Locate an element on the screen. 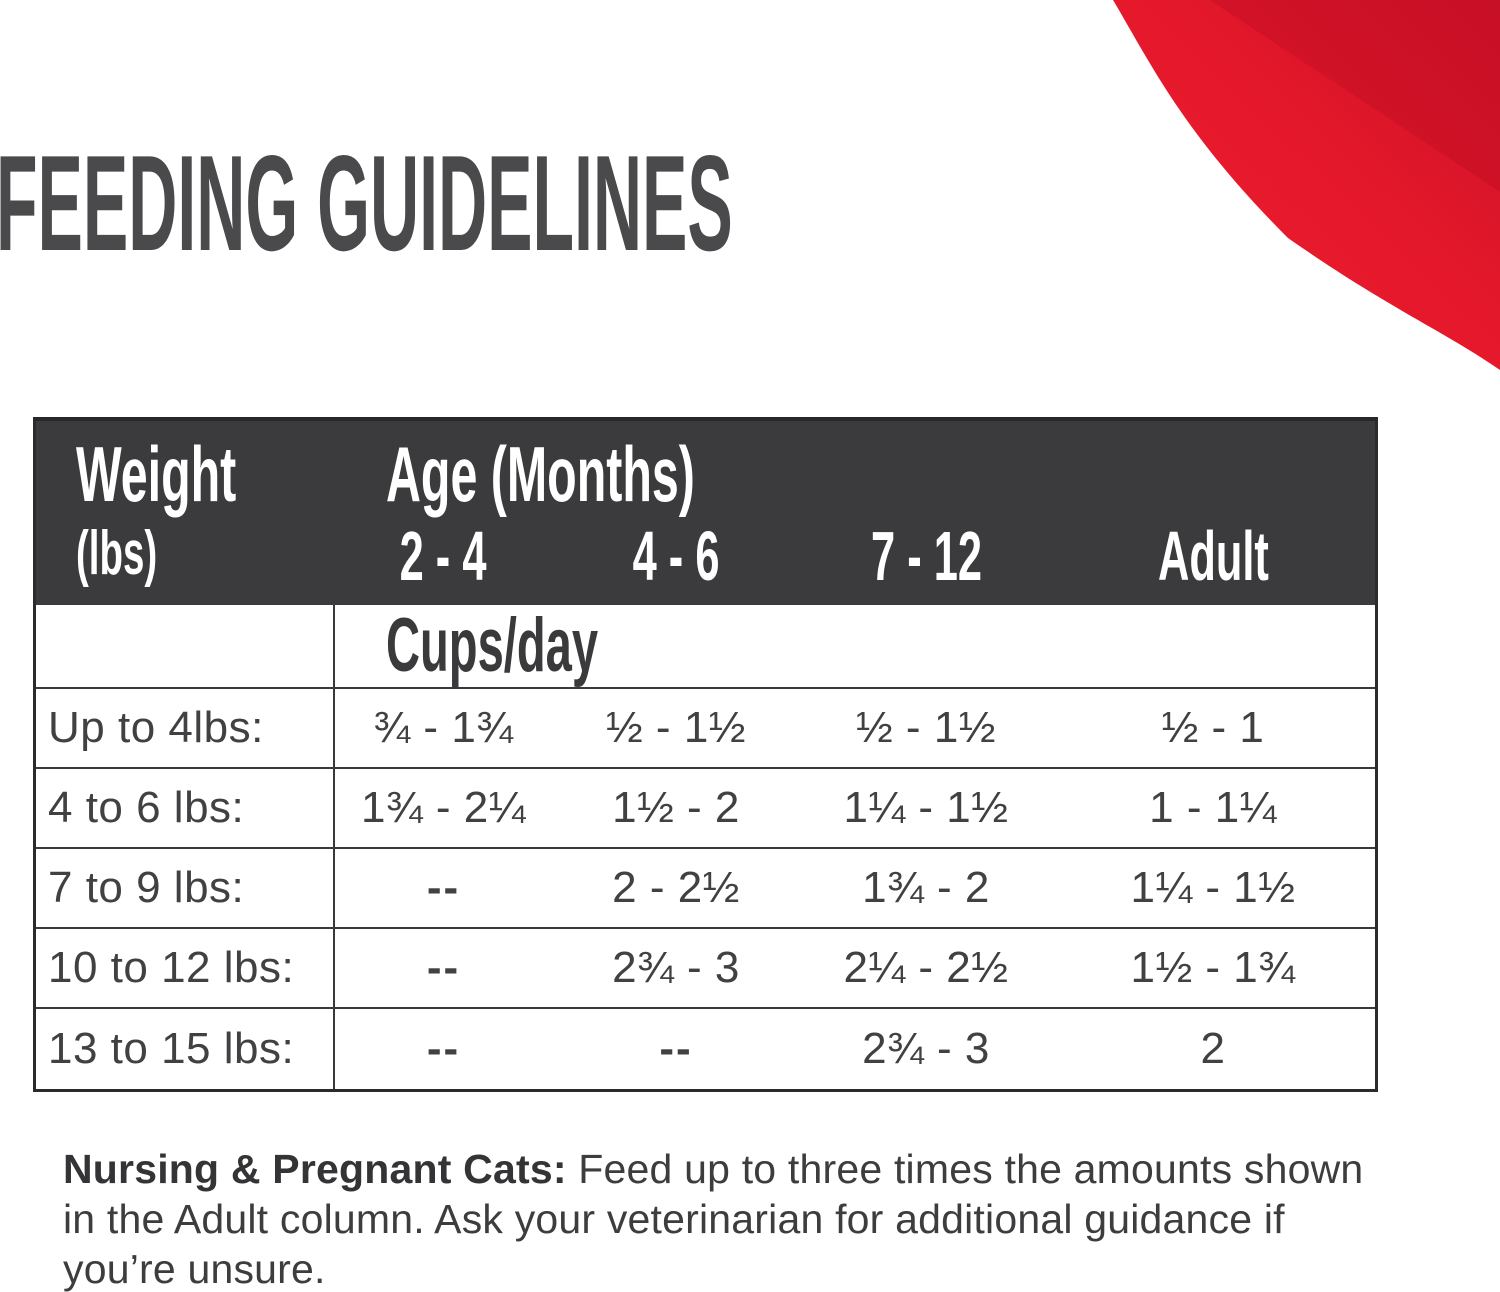 The image size is (1500, 1292). row-value: 2 is located at coordinates (1213, 1048).